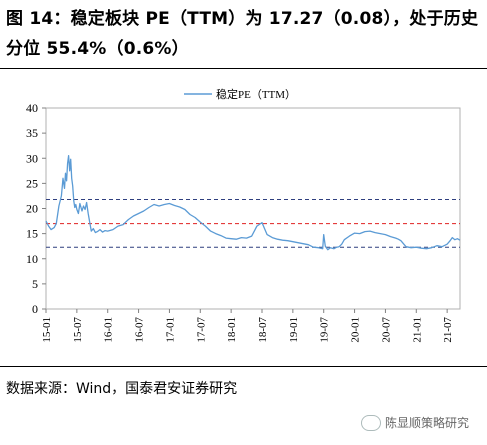 The height and width of the screenshot is (445, 487). I want to click on legend-label: 稳定PE（TTM）, so click(256, 94).